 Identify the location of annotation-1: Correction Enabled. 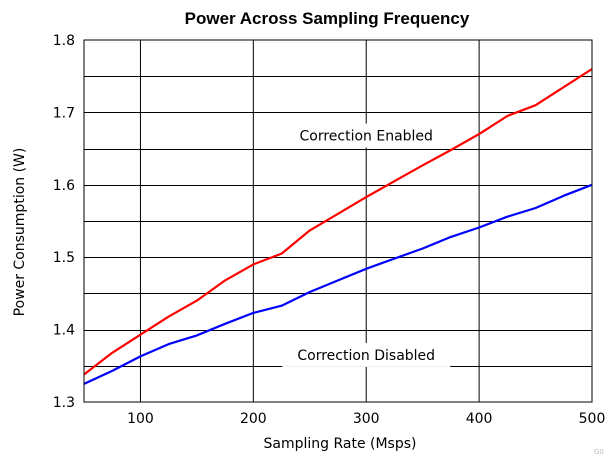
(365, 137).